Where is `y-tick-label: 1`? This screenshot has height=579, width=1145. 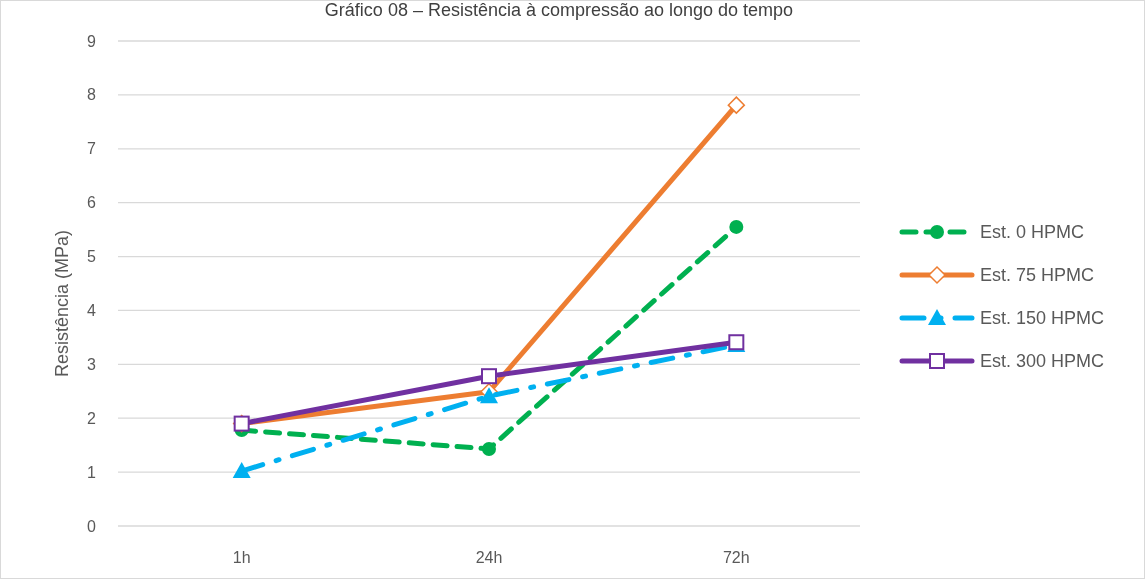
y-tick-label: 1 is located at coordinates (92, 472).